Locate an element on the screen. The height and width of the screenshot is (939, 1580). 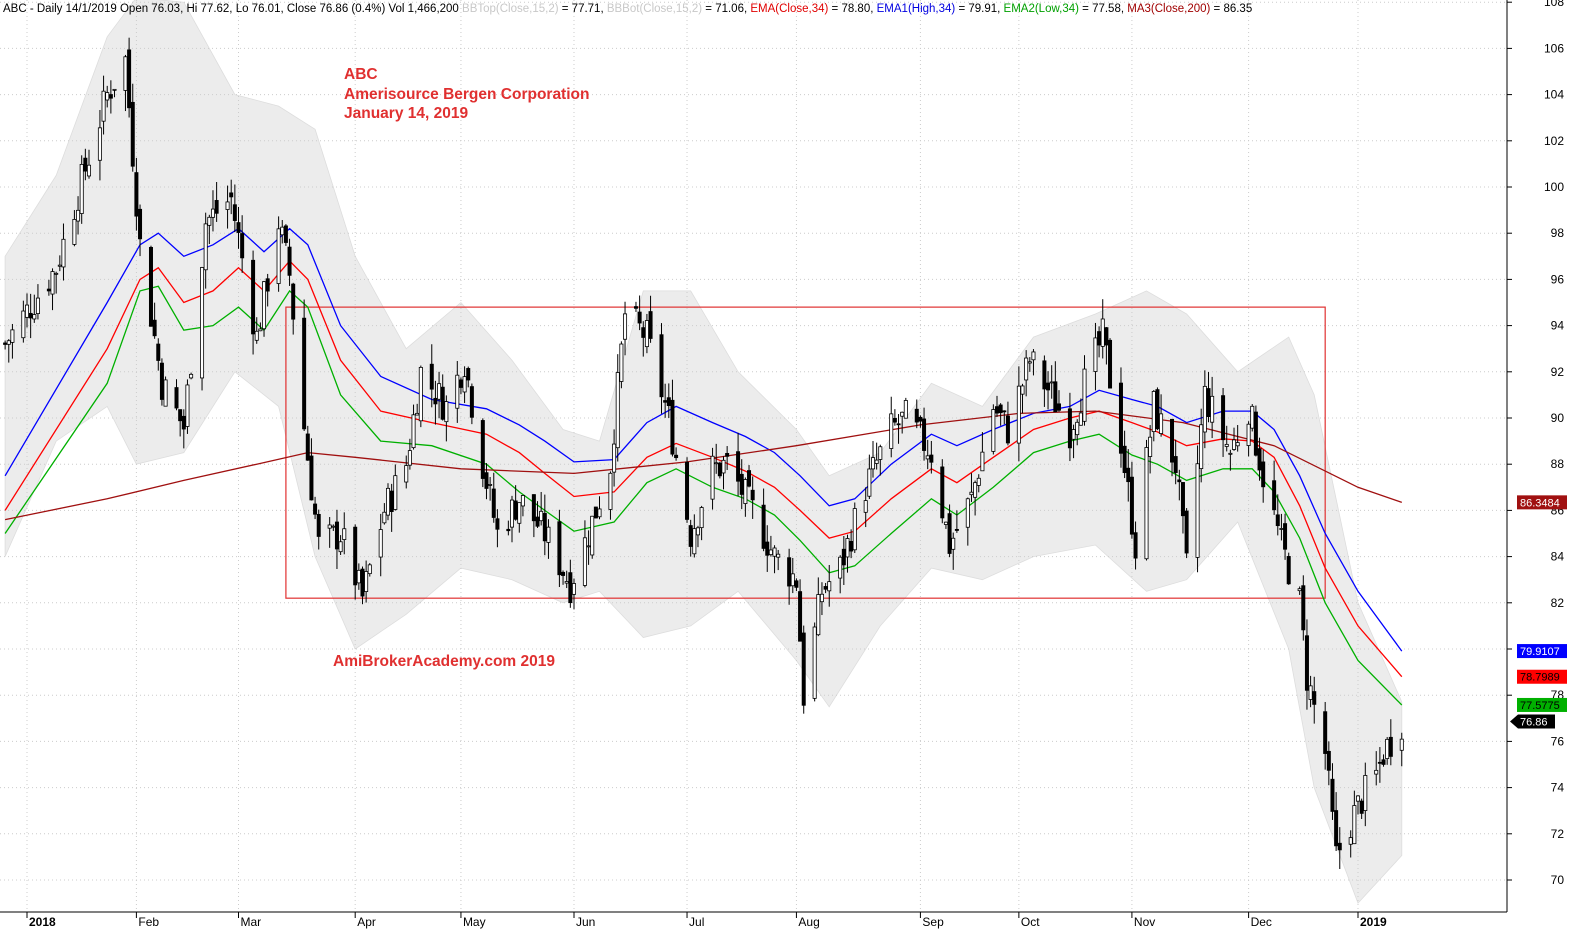
price-tag-text: 76.86 is located at coordinates (1534, 723).